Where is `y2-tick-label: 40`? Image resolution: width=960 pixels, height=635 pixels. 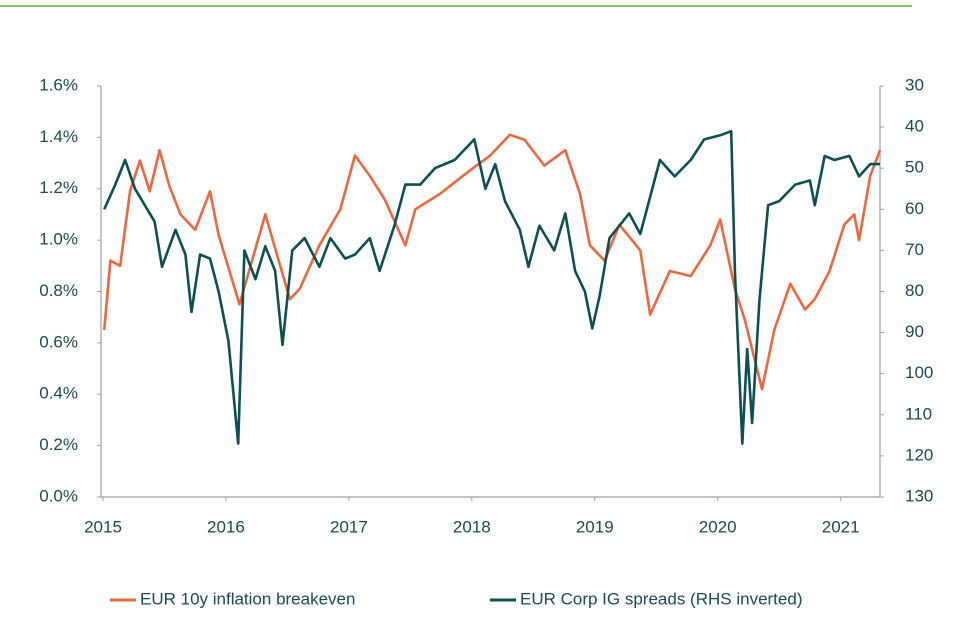
y2-tick-label: 40 is located at coordinates (914, 126).